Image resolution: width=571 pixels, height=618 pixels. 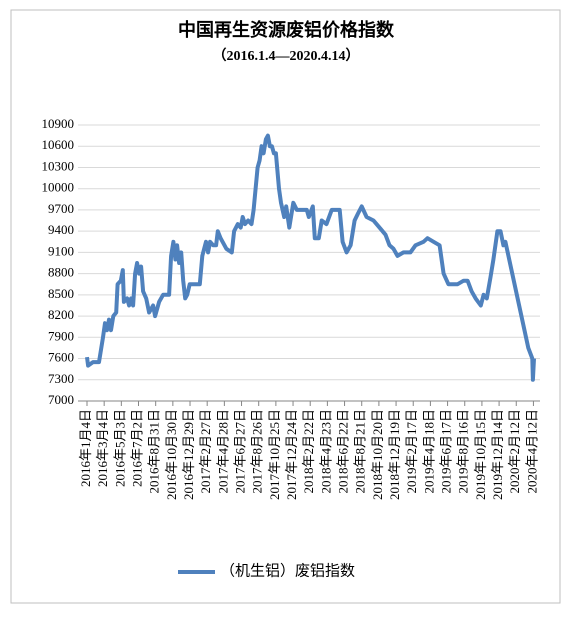 What do you see at coordinates (61, 272) in the screenshot?
I see `y-tick-label: 8800` at bounding box center [61, 272].